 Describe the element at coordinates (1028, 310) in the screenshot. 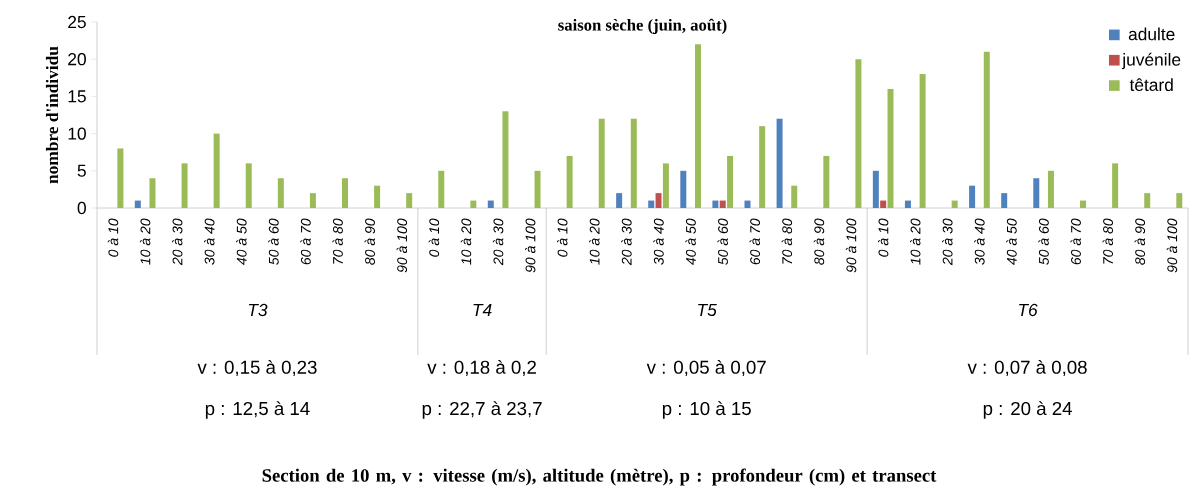

I see `text: T6` at that location.